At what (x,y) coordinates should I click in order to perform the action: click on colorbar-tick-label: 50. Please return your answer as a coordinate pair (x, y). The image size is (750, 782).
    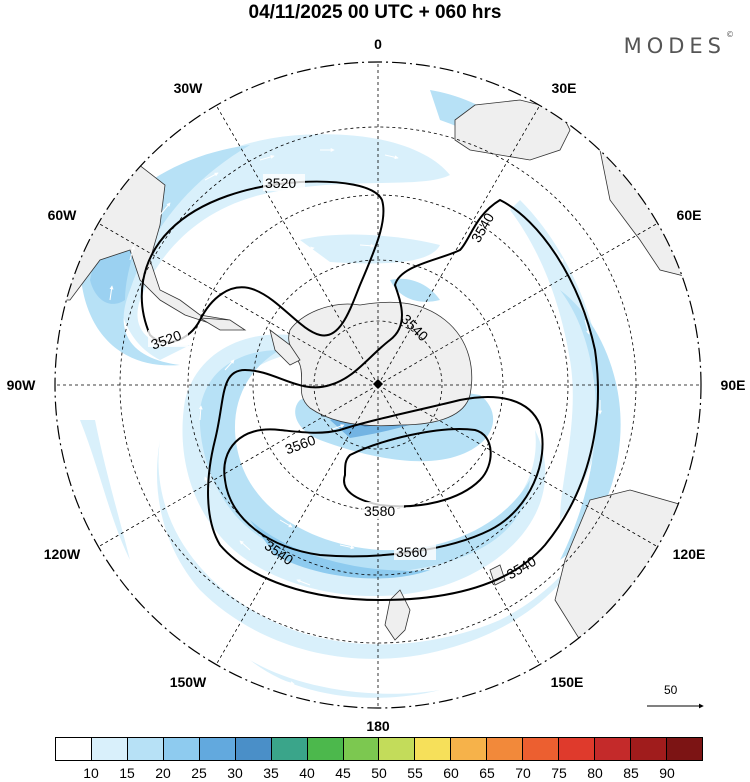
    Looking at the image, I should click on (379, 773).